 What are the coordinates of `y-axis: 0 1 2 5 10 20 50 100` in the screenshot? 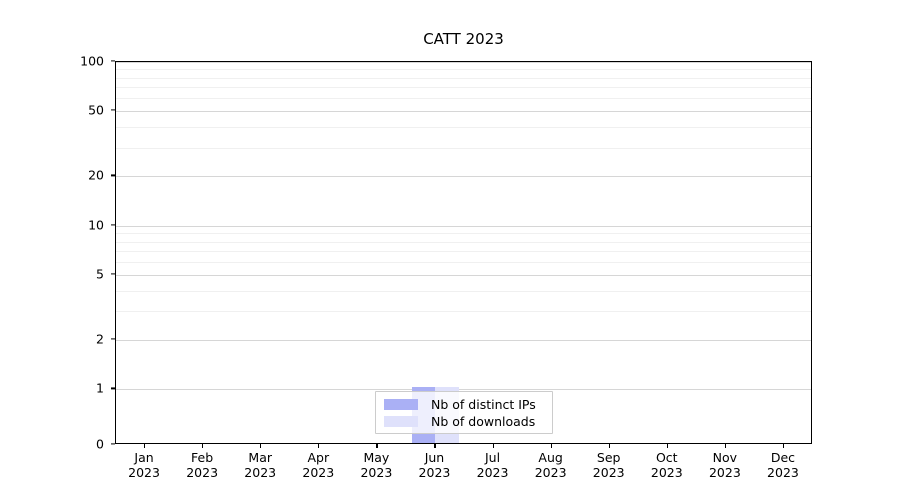 It's located at (86, 253).